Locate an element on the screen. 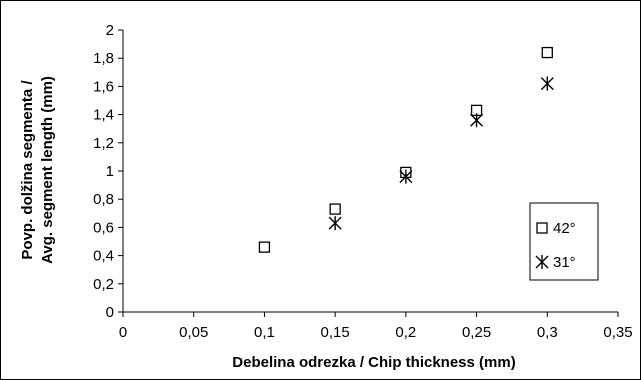 The image size is (641, 380). y-tick-label: 1 is located at coordinates (110, 171).